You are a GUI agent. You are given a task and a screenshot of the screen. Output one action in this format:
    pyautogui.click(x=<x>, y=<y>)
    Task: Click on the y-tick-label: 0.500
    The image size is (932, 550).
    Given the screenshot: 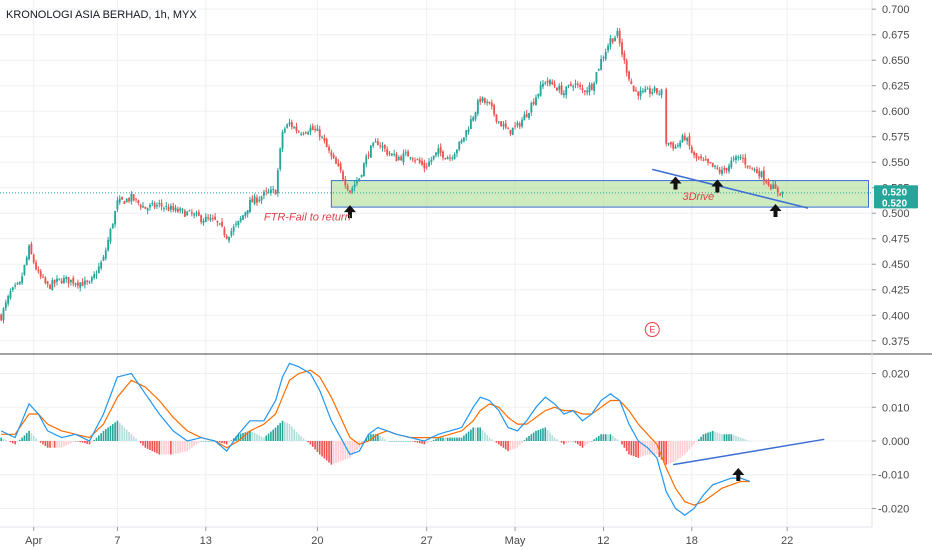 What is the action you would take?
    pyautogui.click(x=896, y=214)
    